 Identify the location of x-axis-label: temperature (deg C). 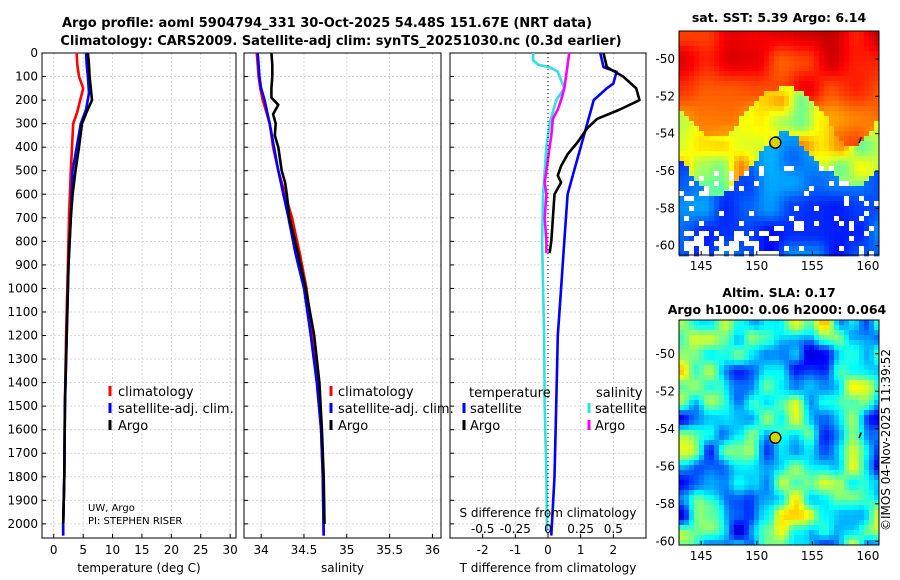
(138, 568).